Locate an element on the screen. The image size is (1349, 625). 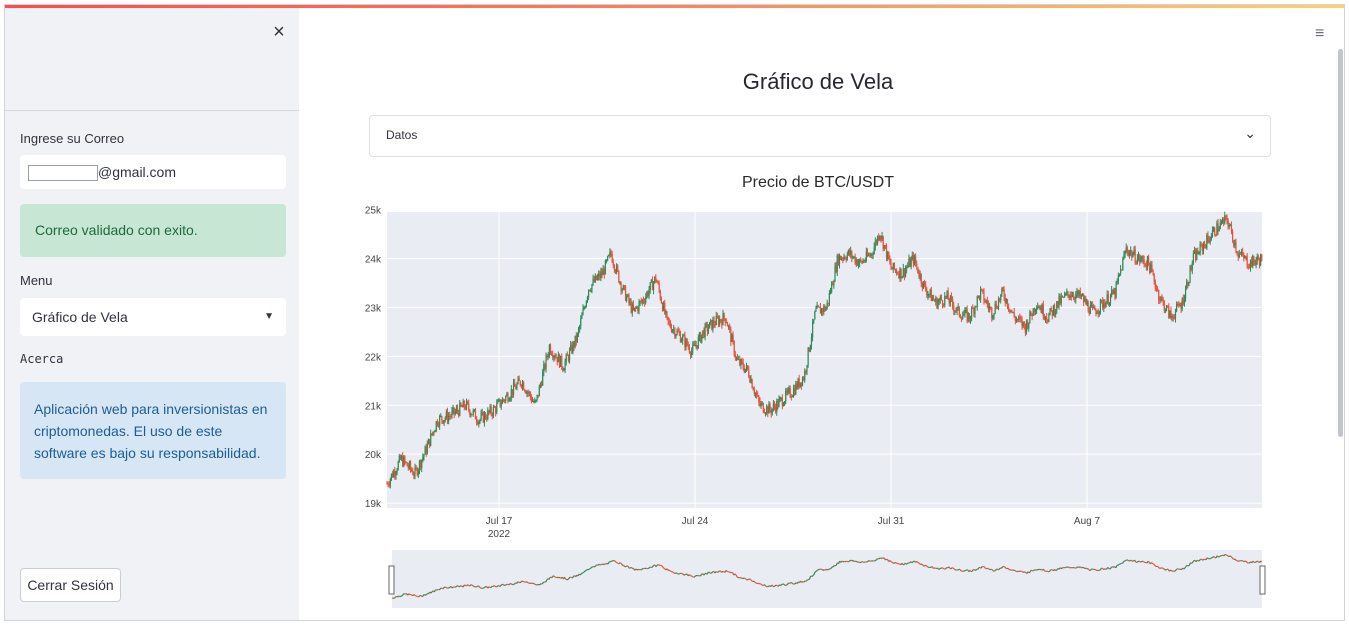
y-tick-label: 19k is located at coordinates (373, 504).